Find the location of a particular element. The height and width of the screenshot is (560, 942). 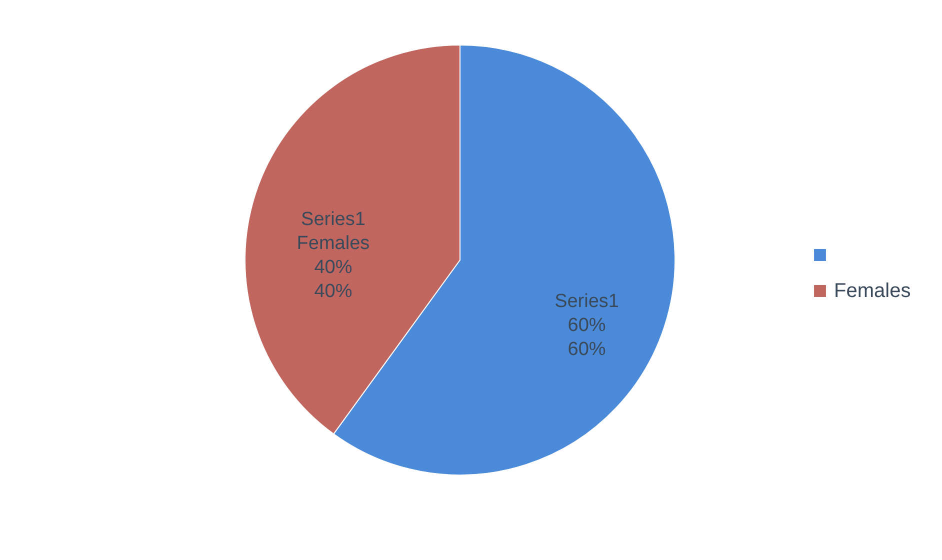

legend-label: Females is located at coordinates (872, 291).